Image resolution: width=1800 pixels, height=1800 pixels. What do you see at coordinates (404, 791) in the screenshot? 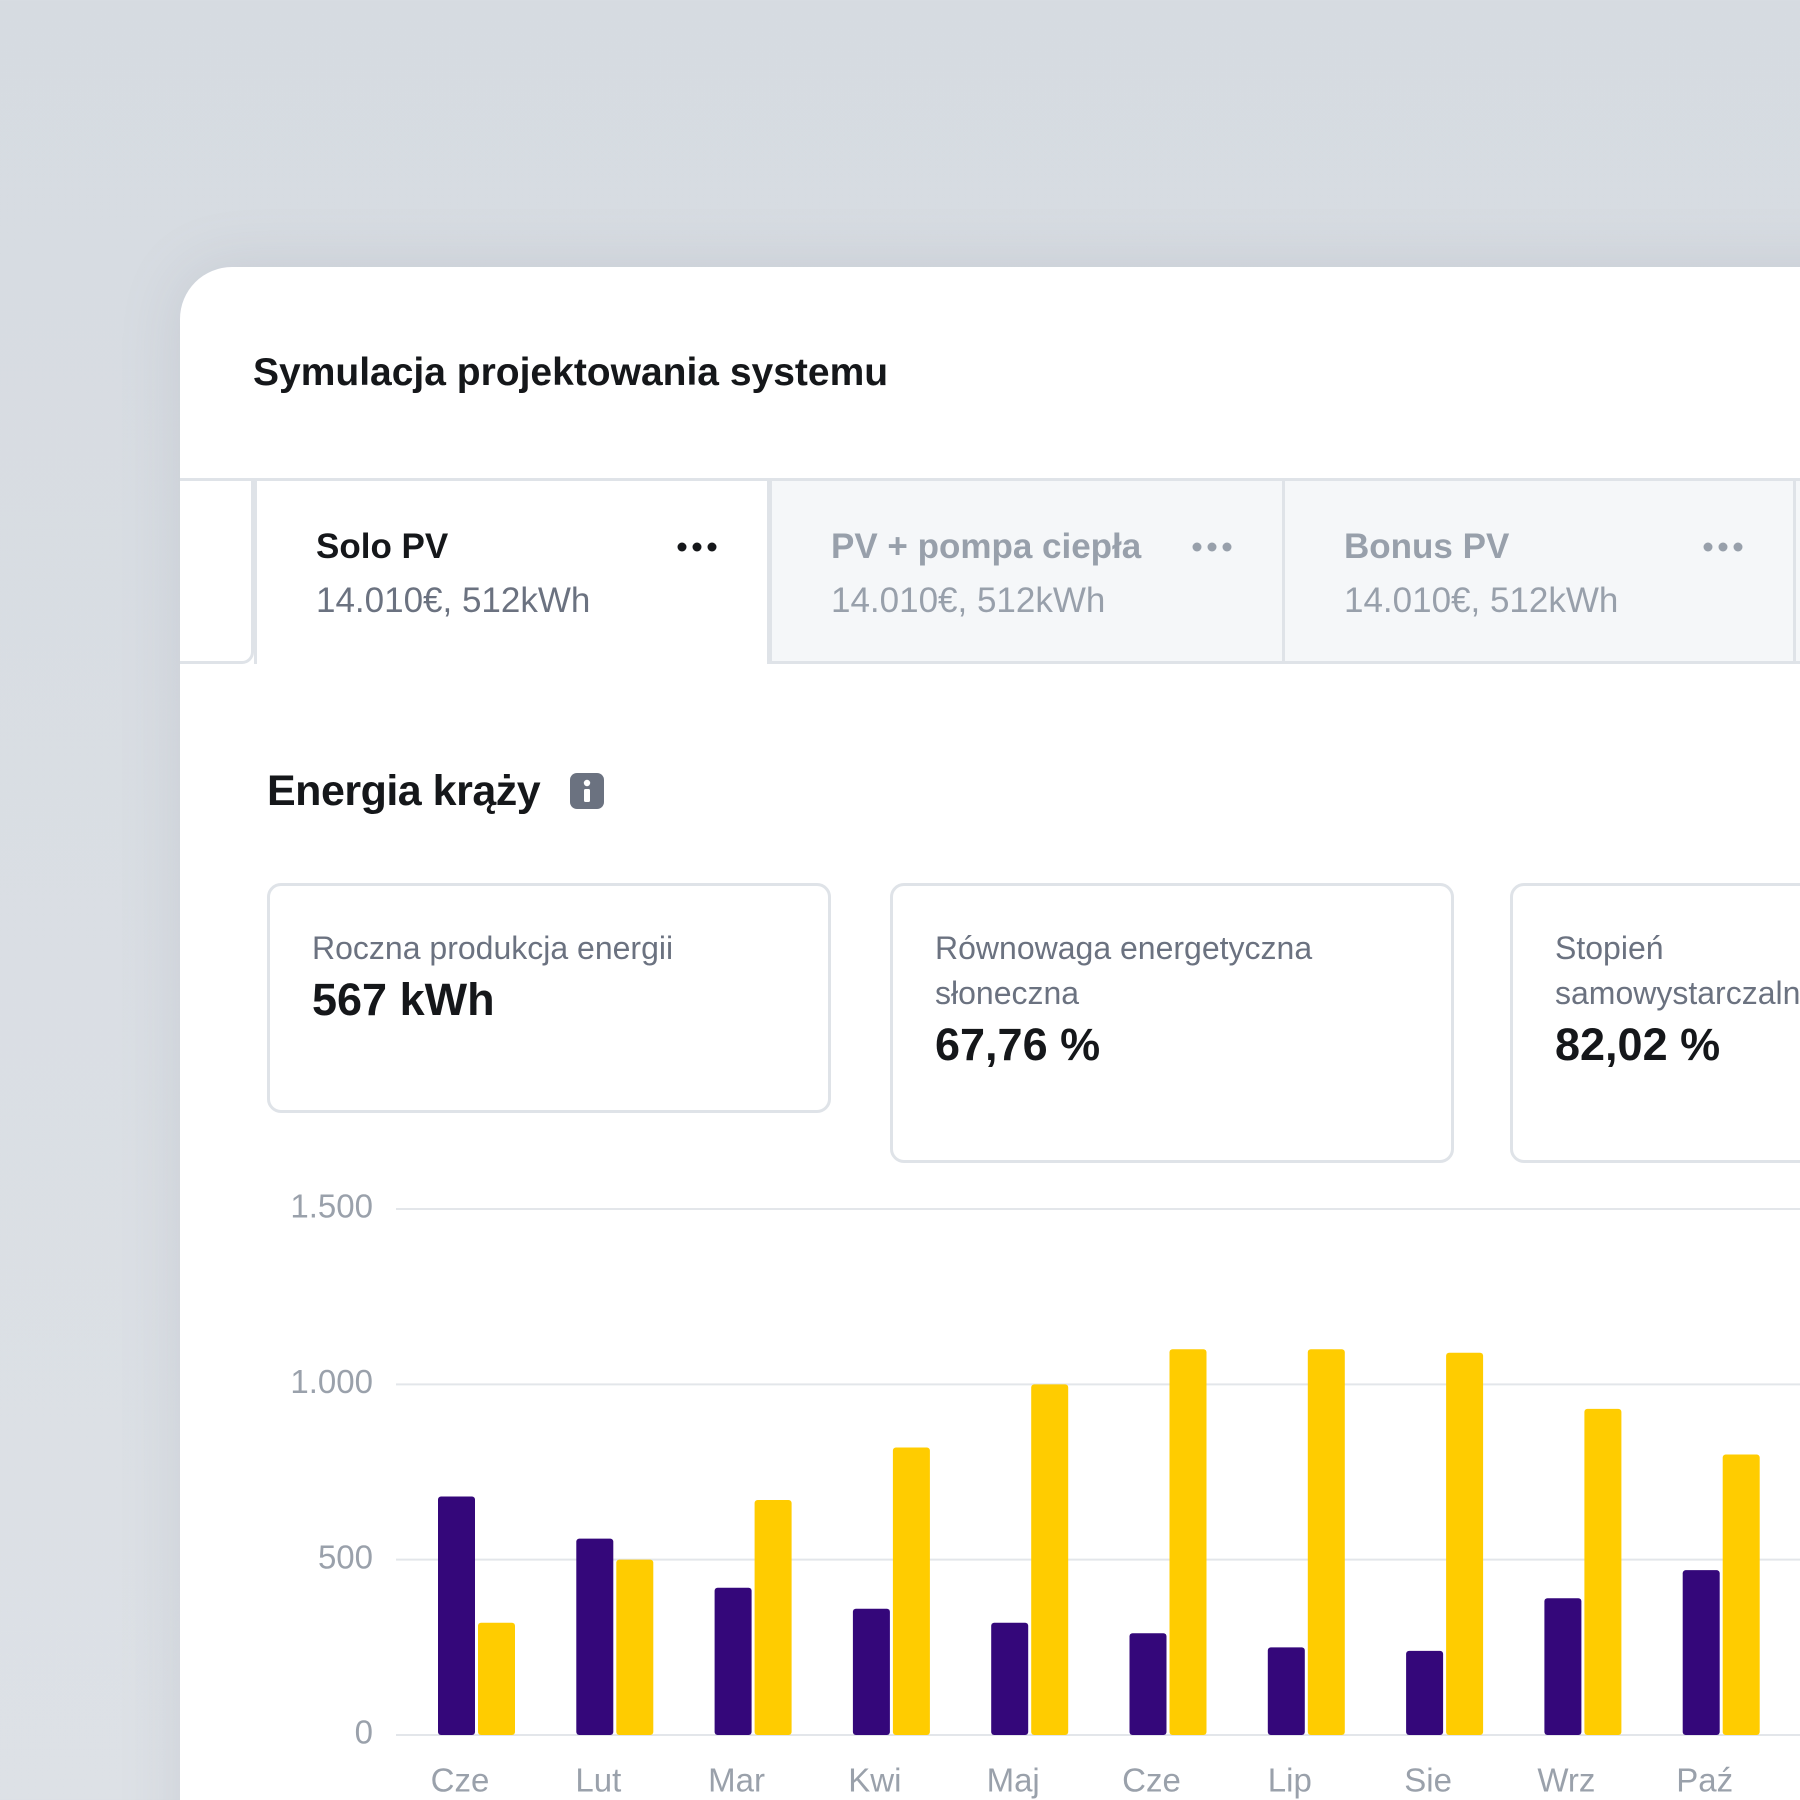
I see `section-title: Energia krąży` at bounding box center [404, 791].